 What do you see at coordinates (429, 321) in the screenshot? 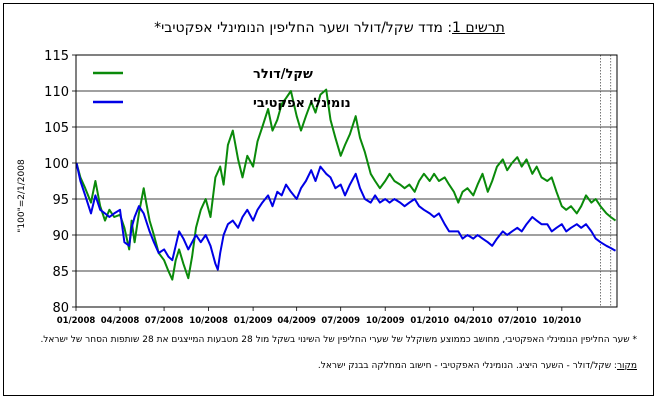
I see `x-tick-label: 01/2010` at bounding box center [429, 321].